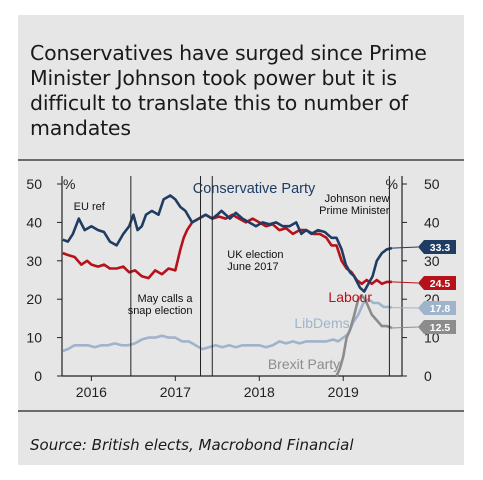  I want to click on series-name-label: Brexit Party, so click(304, 364).